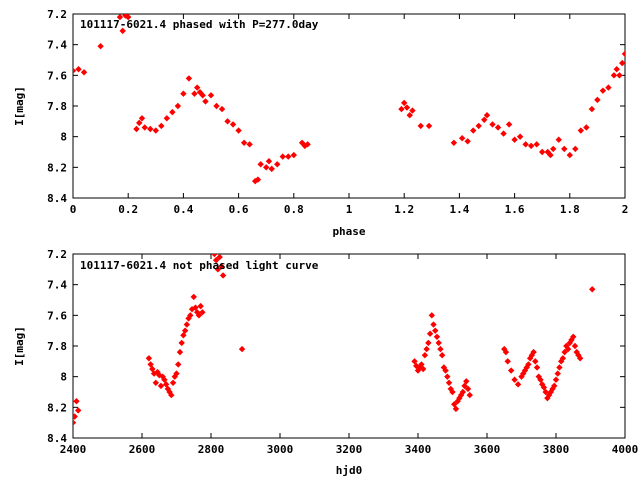  What do you see at coordinates (128, 209) in the screenshot?
I see `phased-x-tick-label: 0.2` at bounding box center [128, 209].